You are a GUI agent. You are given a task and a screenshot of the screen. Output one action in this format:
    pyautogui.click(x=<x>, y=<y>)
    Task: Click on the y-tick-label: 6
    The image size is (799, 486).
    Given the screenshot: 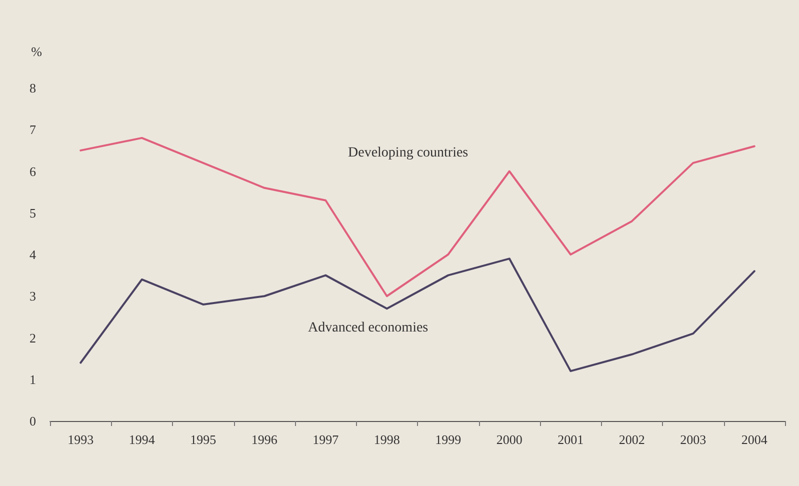 What is the action you would take?
    pyautogui.click(x=33, y=171)
    